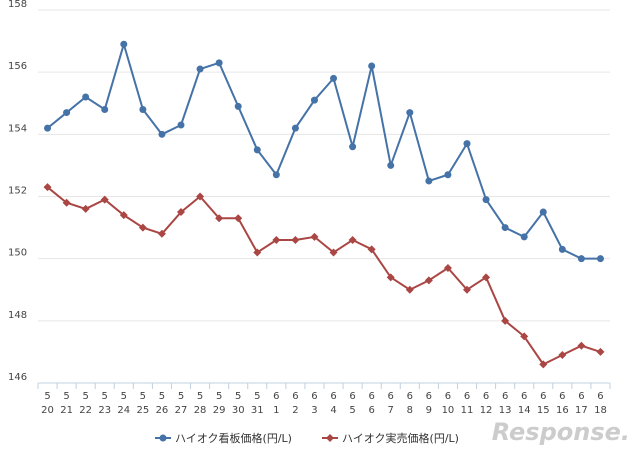  Describe the element at coordinates (505, 410) in the screenshot. I see `x-tick-day: 13` at that location.